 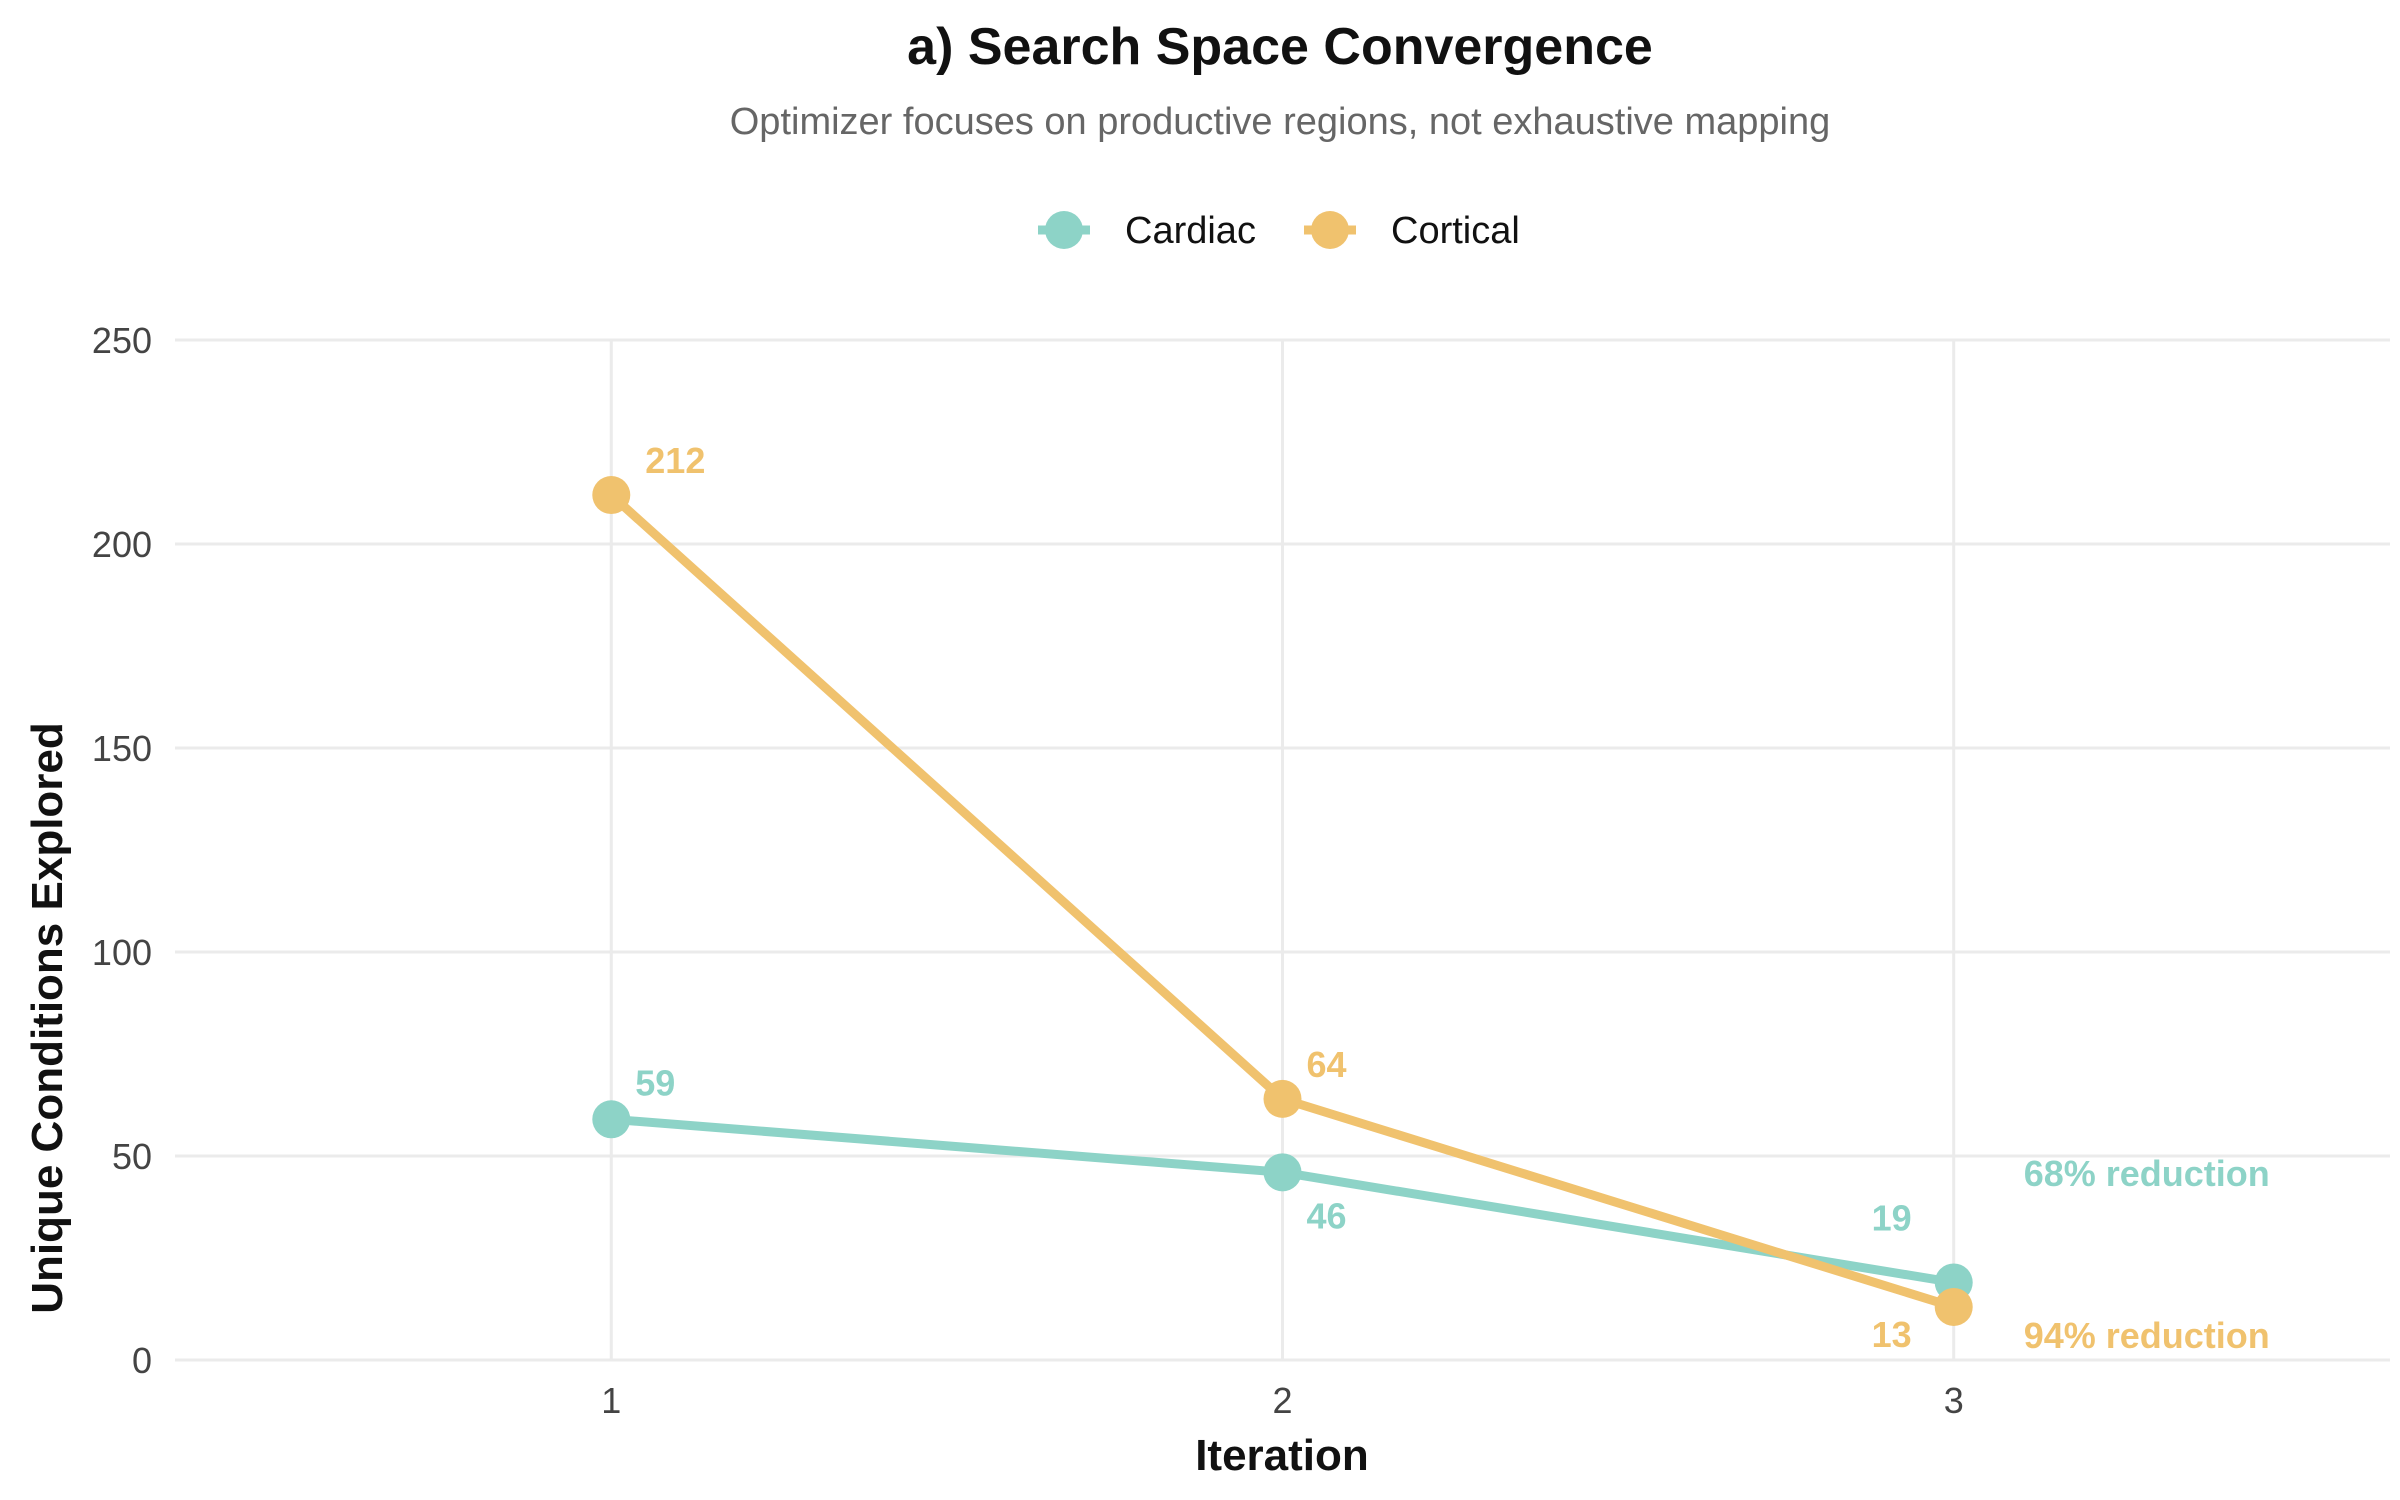 I want to click on x-axis-ticks: 1 2 3, so click(x=1282, y=1400).